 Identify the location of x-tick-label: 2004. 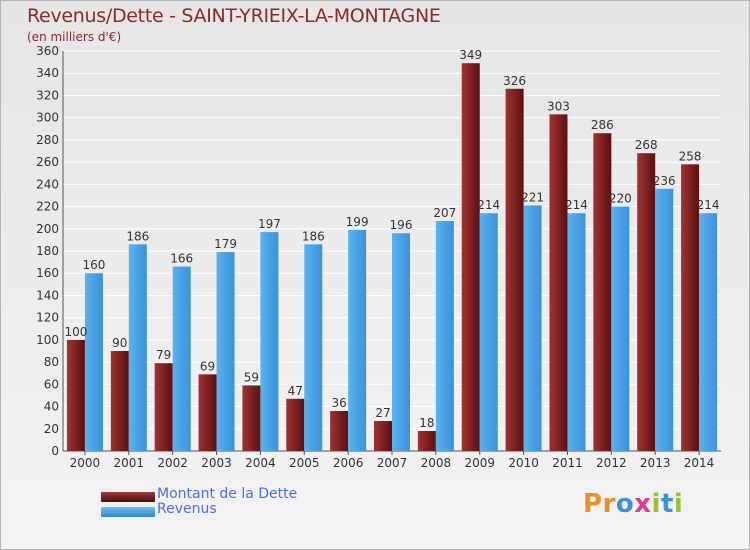
(260, 463).